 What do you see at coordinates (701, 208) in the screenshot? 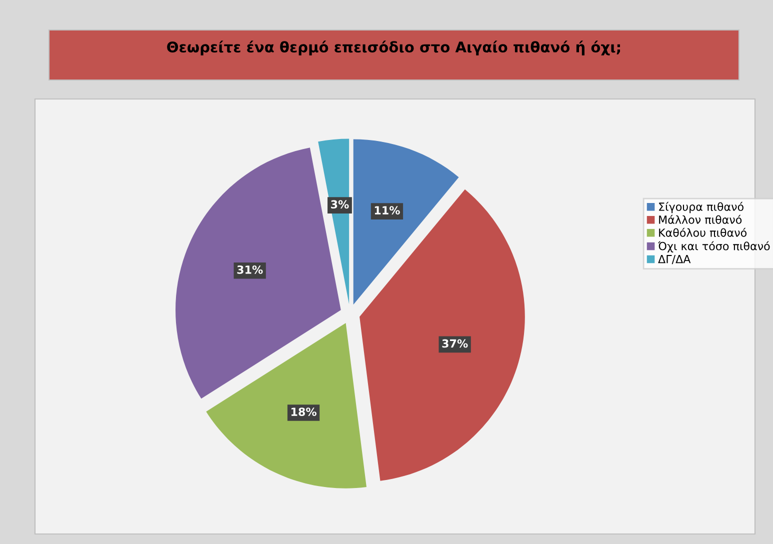
I see `legend-label: Σίγουρα πιθανό` at bounding box center [701, 208].